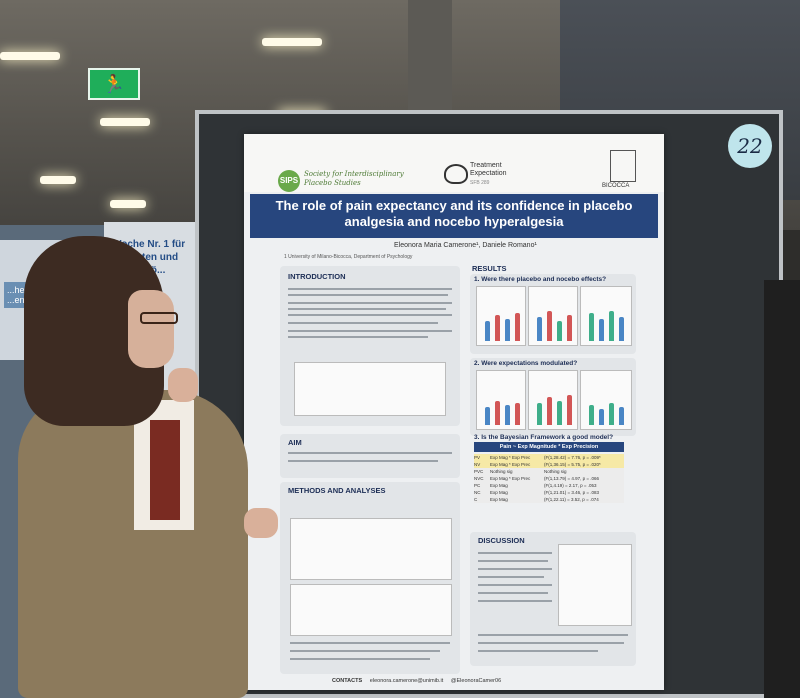  Describe the element at coordinates (406, 681) in the screenshot. I see `contact-email: eleonora.camerone@unimib.it` at that location.